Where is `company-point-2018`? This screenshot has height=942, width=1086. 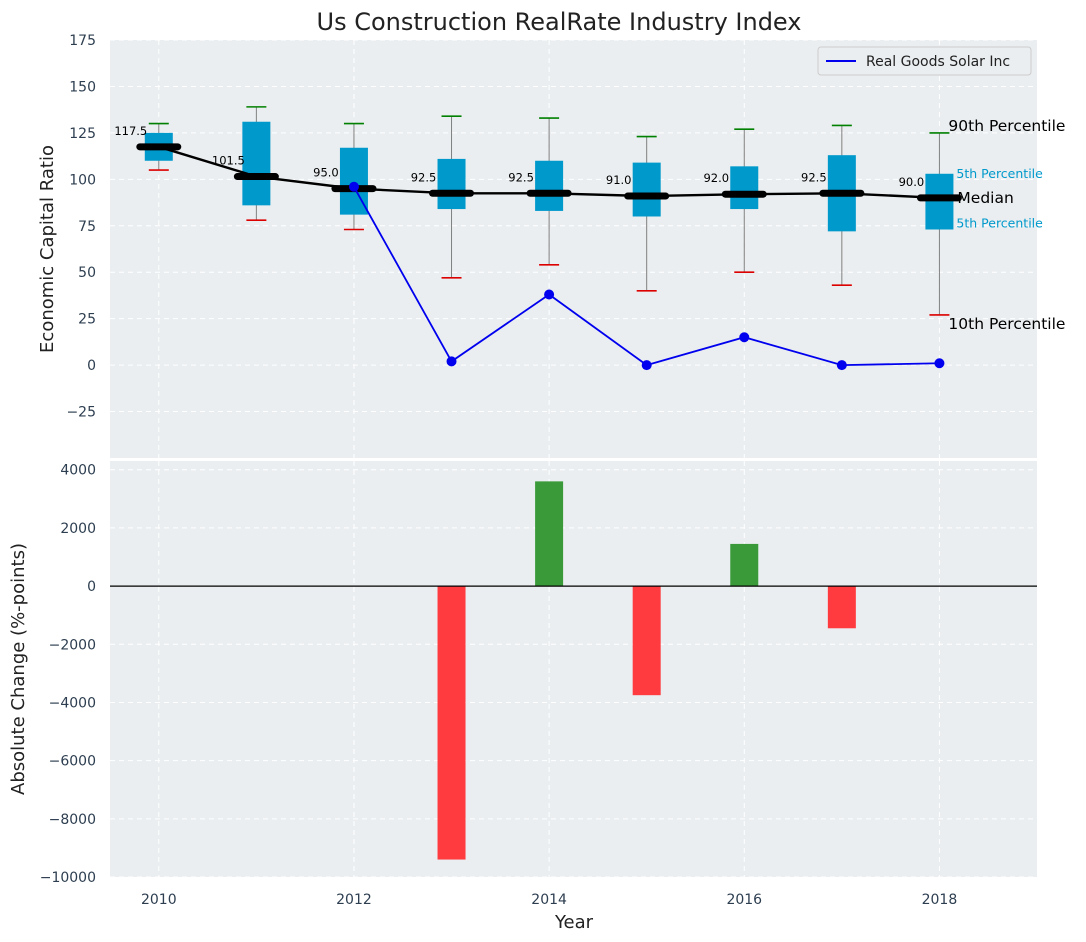
company-point-2018 is located at coordinates (939, 363).